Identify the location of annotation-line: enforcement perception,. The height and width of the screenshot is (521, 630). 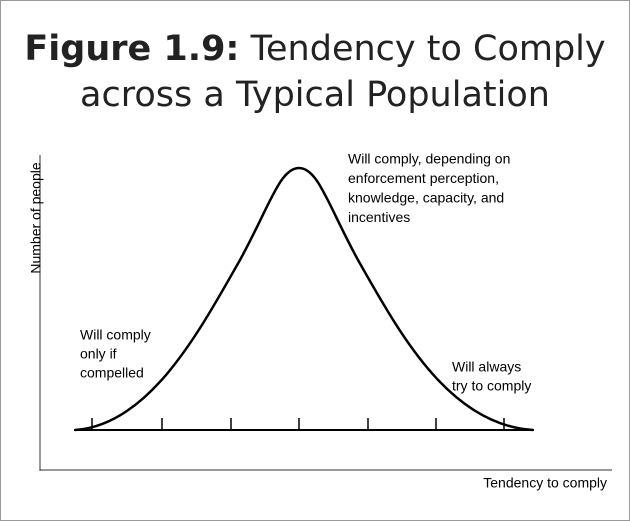
(423, 178).